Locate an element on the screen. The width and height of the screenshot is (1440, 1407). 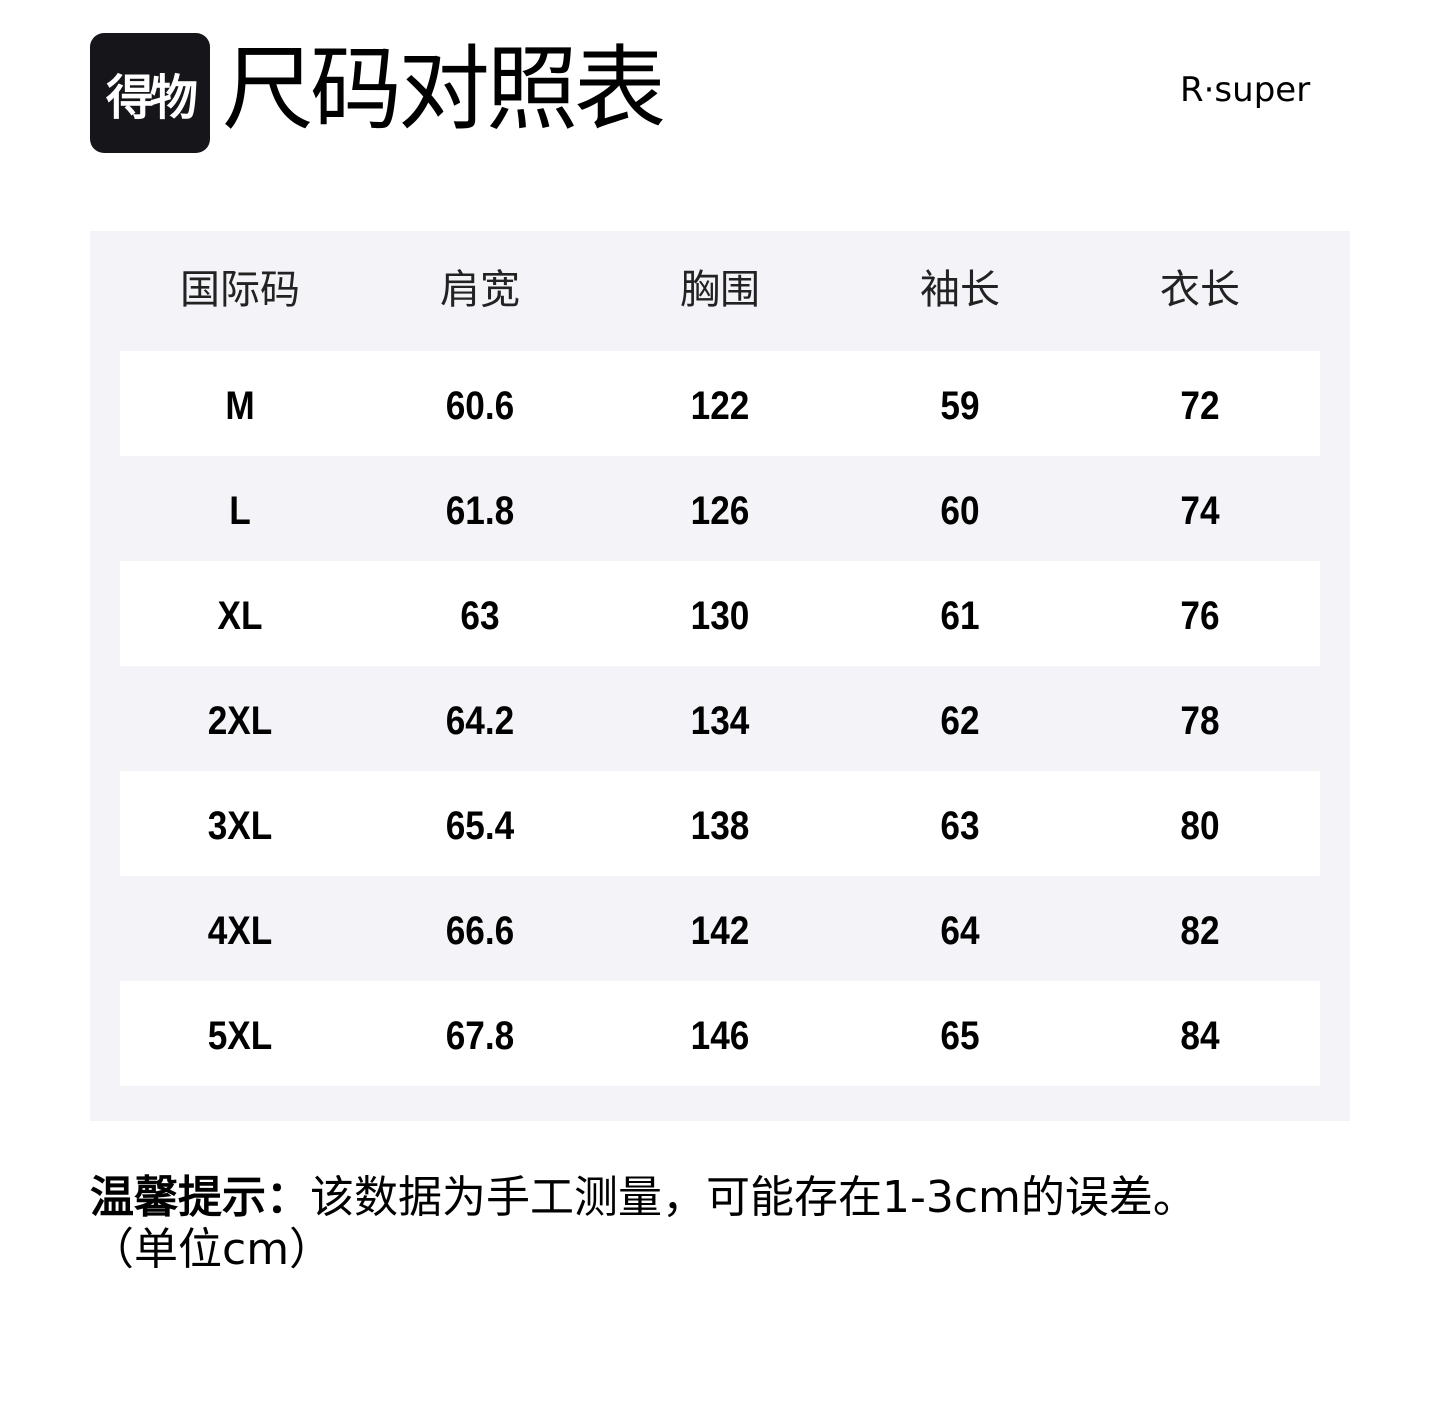
note-unit: （单位cm） is located at coordinates (212, 1249).